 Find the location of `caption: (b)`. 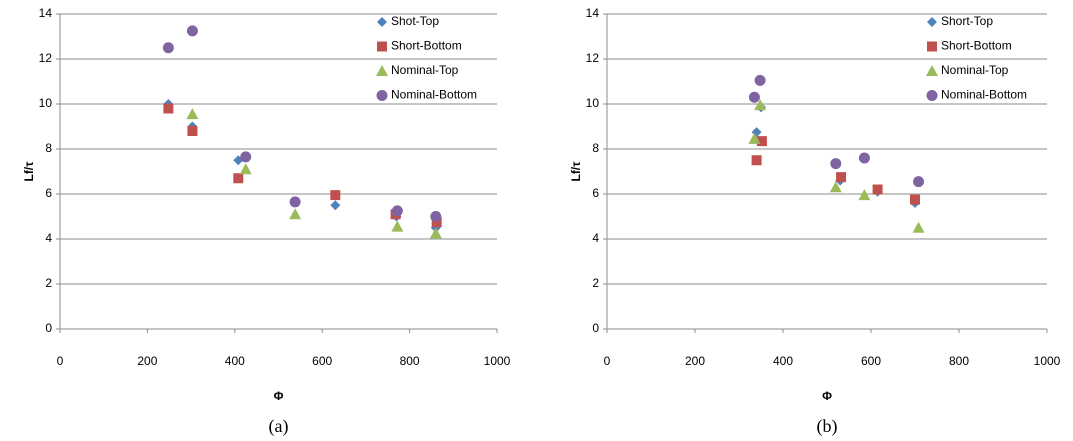

caption: (b) is located at coordinates (827, 426).